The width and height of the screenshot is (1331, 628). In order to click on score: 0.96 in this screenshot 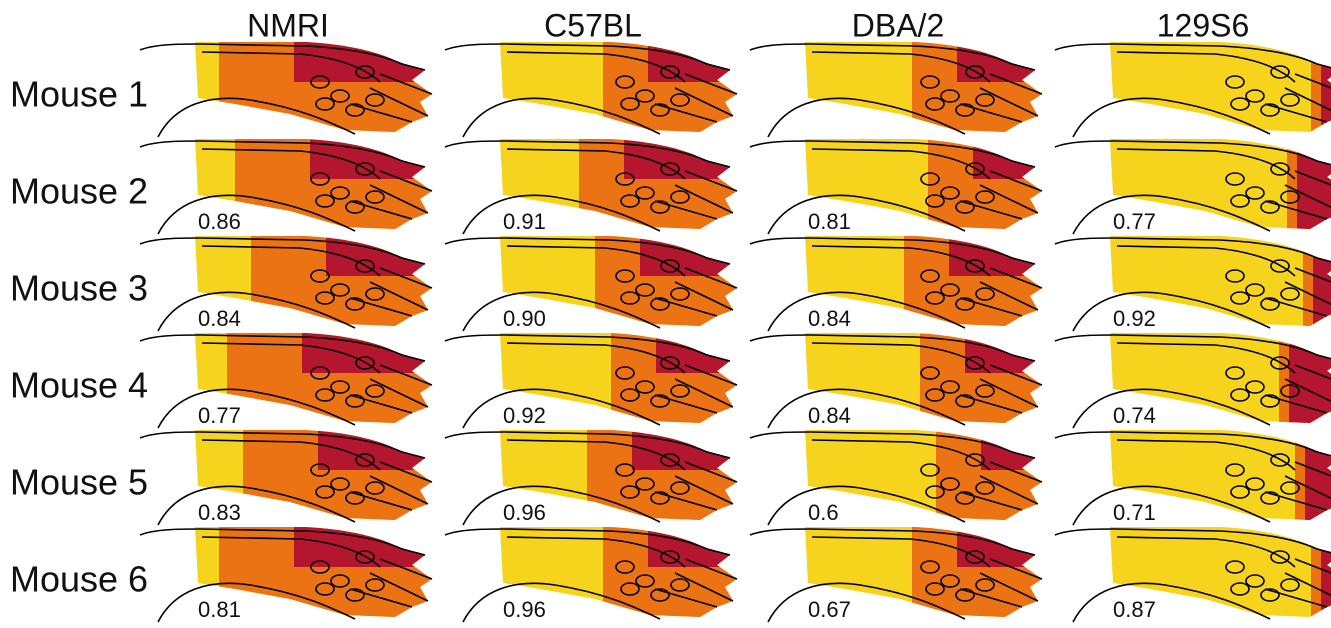, I will do `click(524, 609)`.